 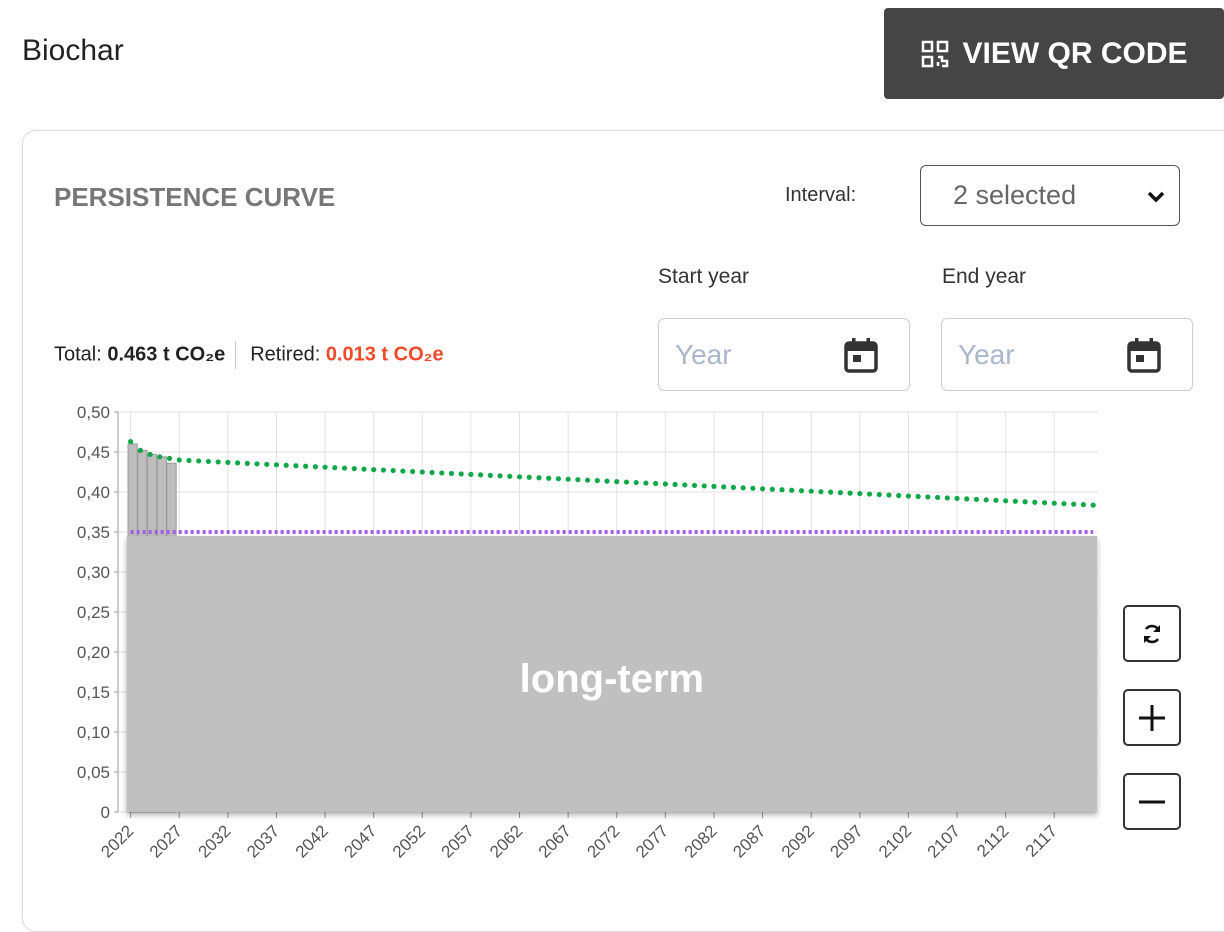 What do you see at coordinates (105, 812) in the screenshot?
I see `y-tick-label: 0` at bounding box center [105, 812].